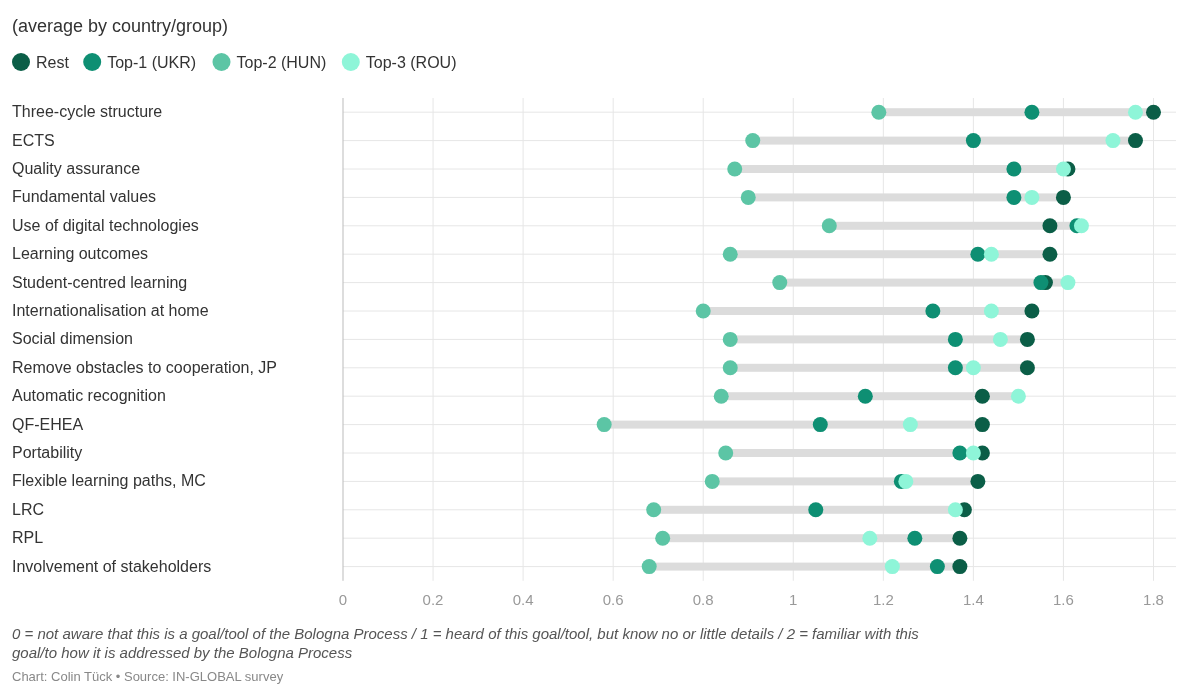 The image size is (1192, 697). I want to click on y-tick-label: Social dimension, so click(72, 339).